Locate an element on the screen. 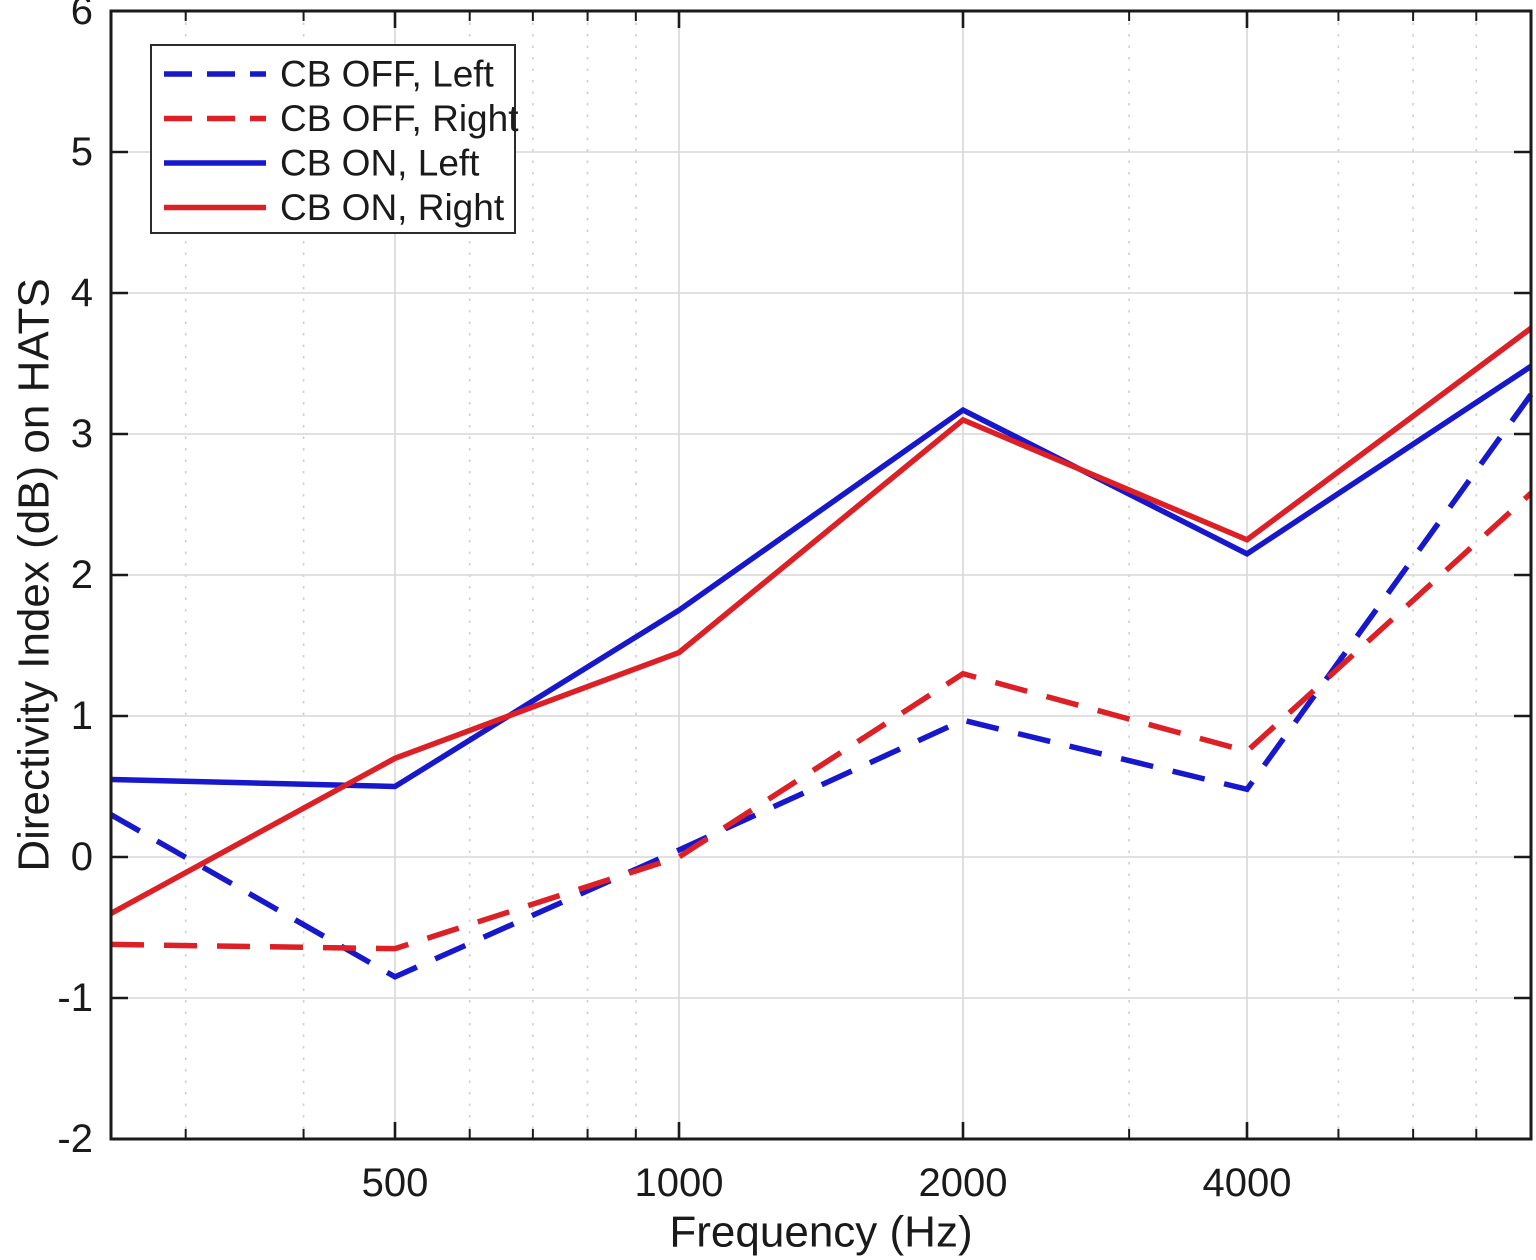  x-tick-label-4000: 4000 is located at coordinates (1247, 1183).